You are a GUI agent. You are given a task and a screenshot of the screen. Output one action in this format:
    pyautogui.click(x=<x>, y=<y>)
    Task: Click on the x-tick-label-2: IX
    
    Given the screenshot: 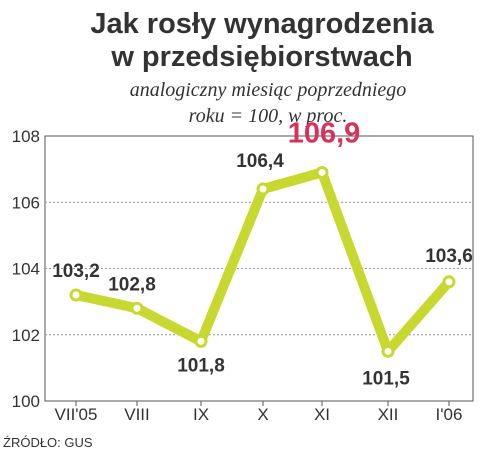 What is the action you would take?
    pyautogui.click(x=201, y=414)
    